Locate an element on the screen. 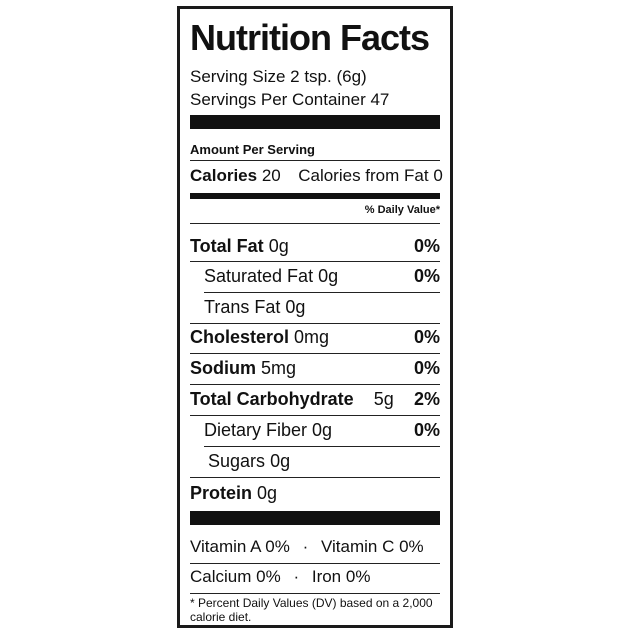 This screenshot has height=637, width=637. sugars-amount: 0g is located at coordinates (280, 461).